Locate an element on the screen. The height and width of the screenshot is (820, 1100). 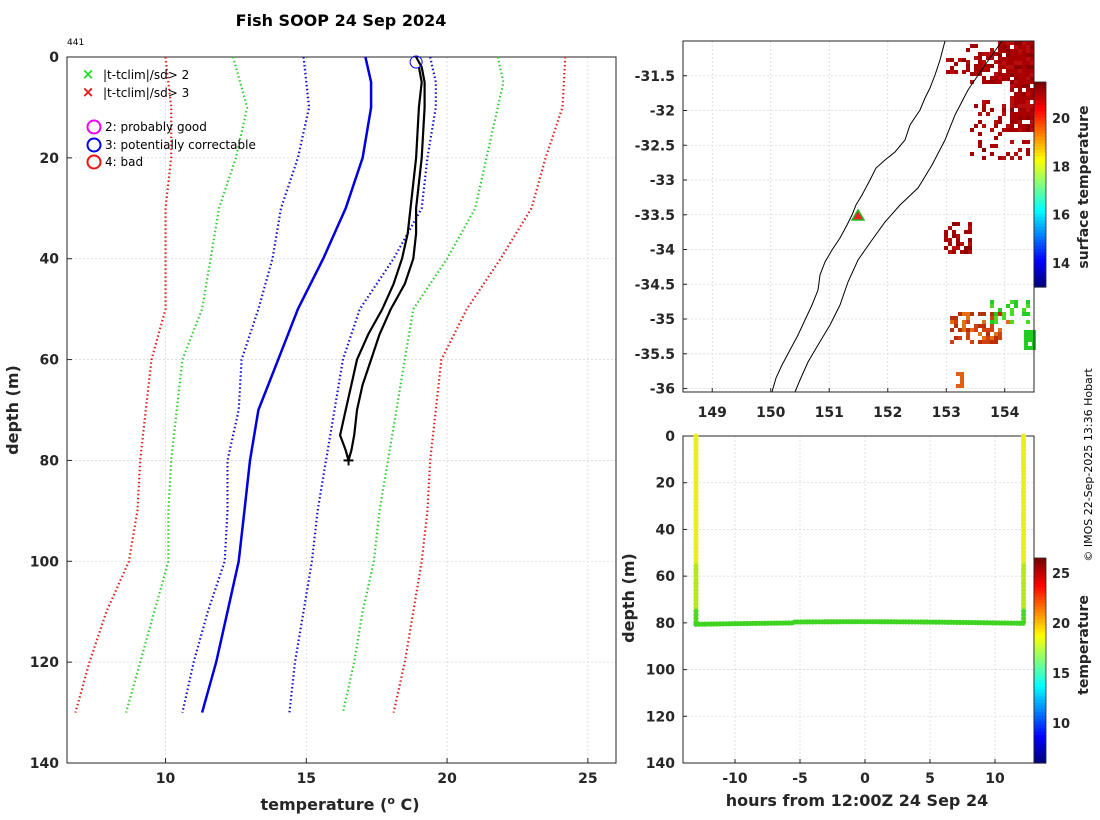
time-grid is located at coordinates (858, 599).